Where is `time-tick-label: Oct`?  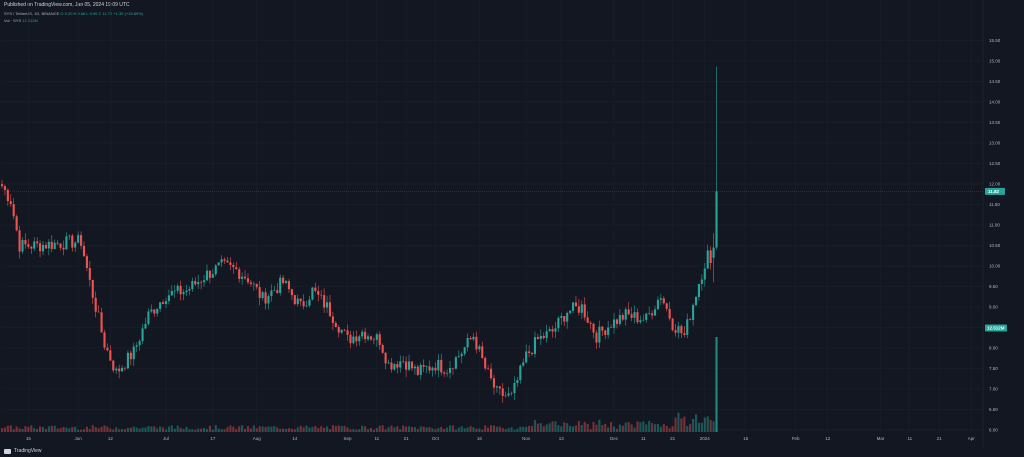
time-tick-label: Oct is located at coordinates (436, 438).